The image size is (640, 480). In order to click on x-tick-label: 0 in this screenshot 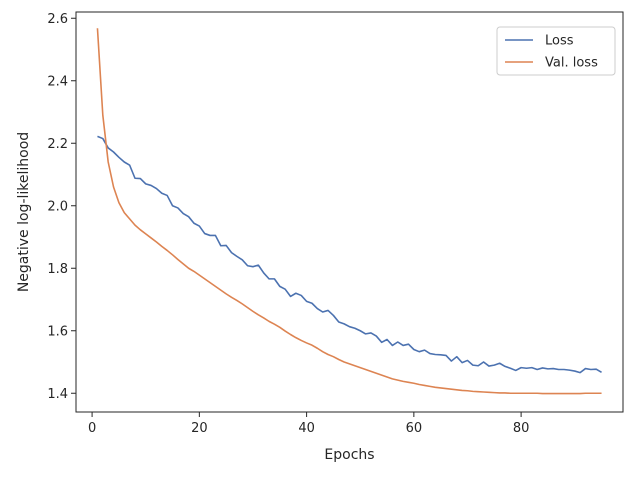, I will do `click(92, 428)`.